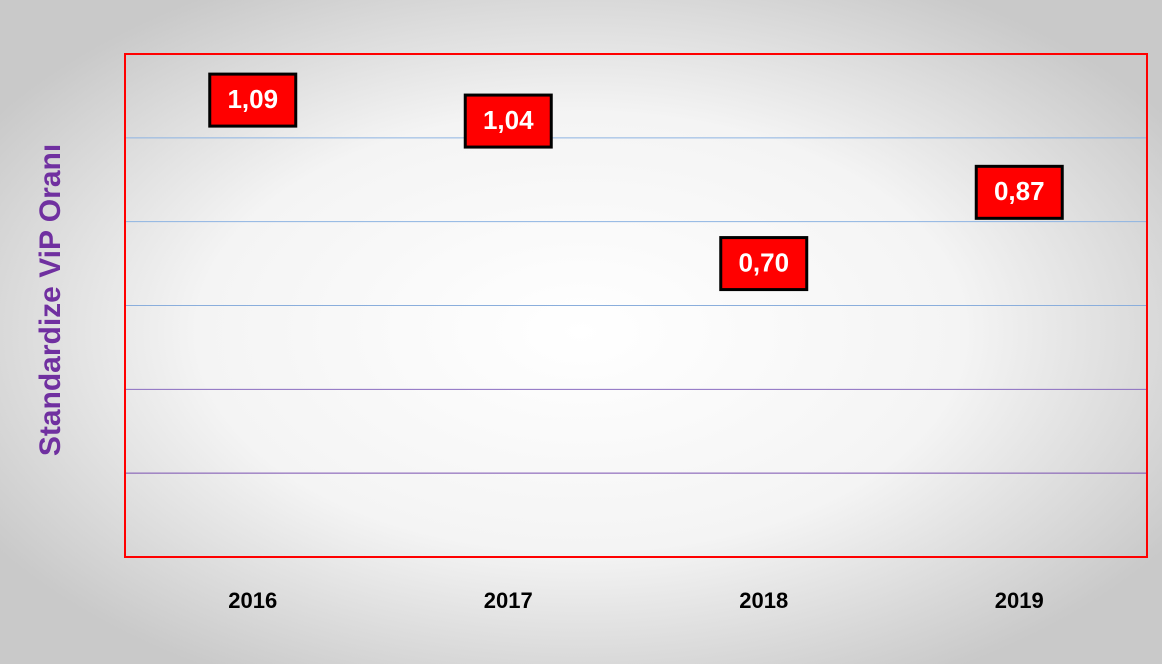 The width and height of the screenshot is (1162, 664). I want to click on data-label: 0,87, so click(1019, 191).